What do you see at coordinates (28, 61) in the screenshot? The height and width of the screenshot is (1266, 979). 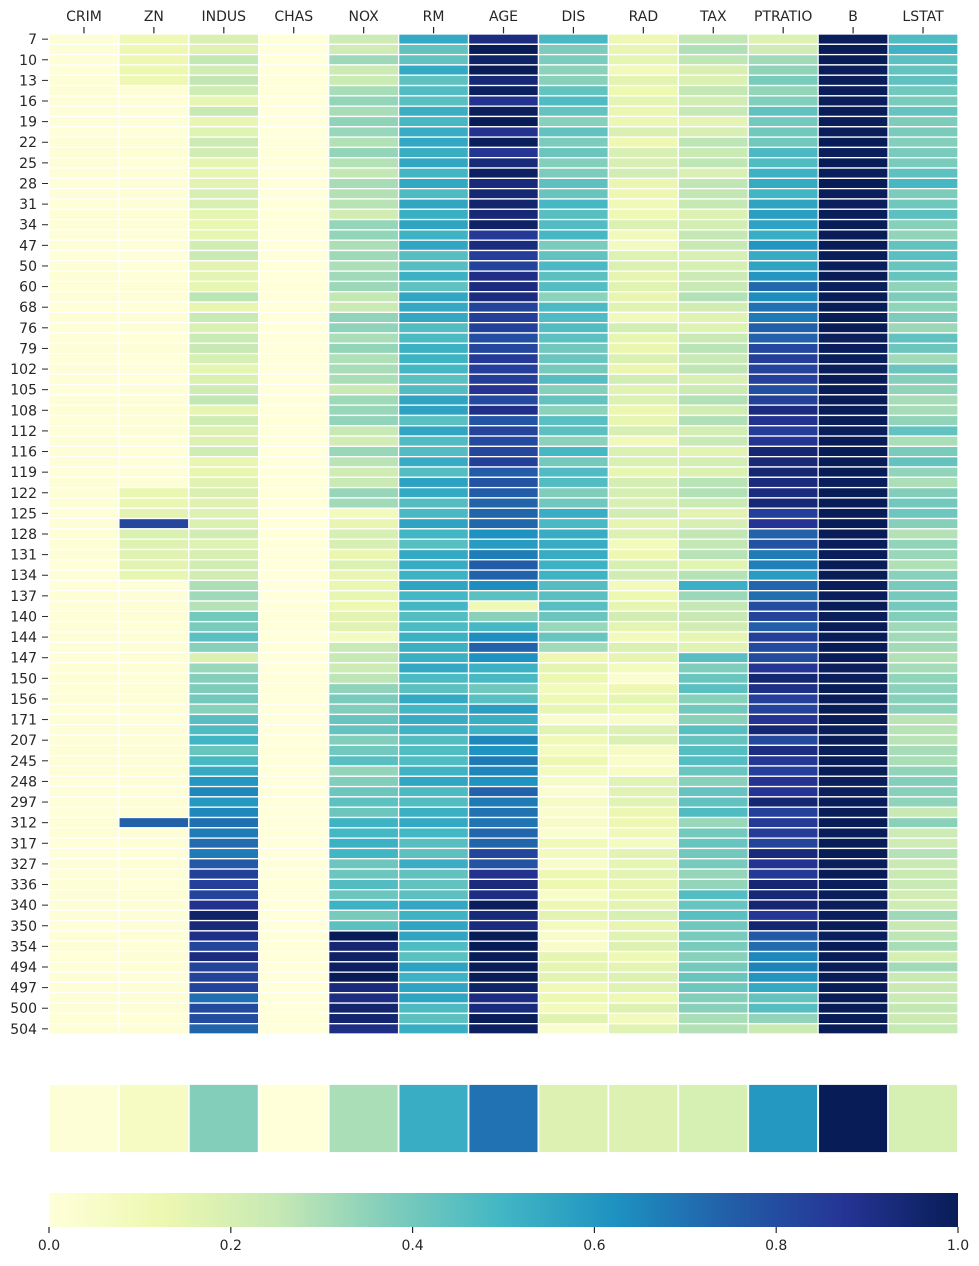 I see `row-label: 10` at bounding box center [28, 61].